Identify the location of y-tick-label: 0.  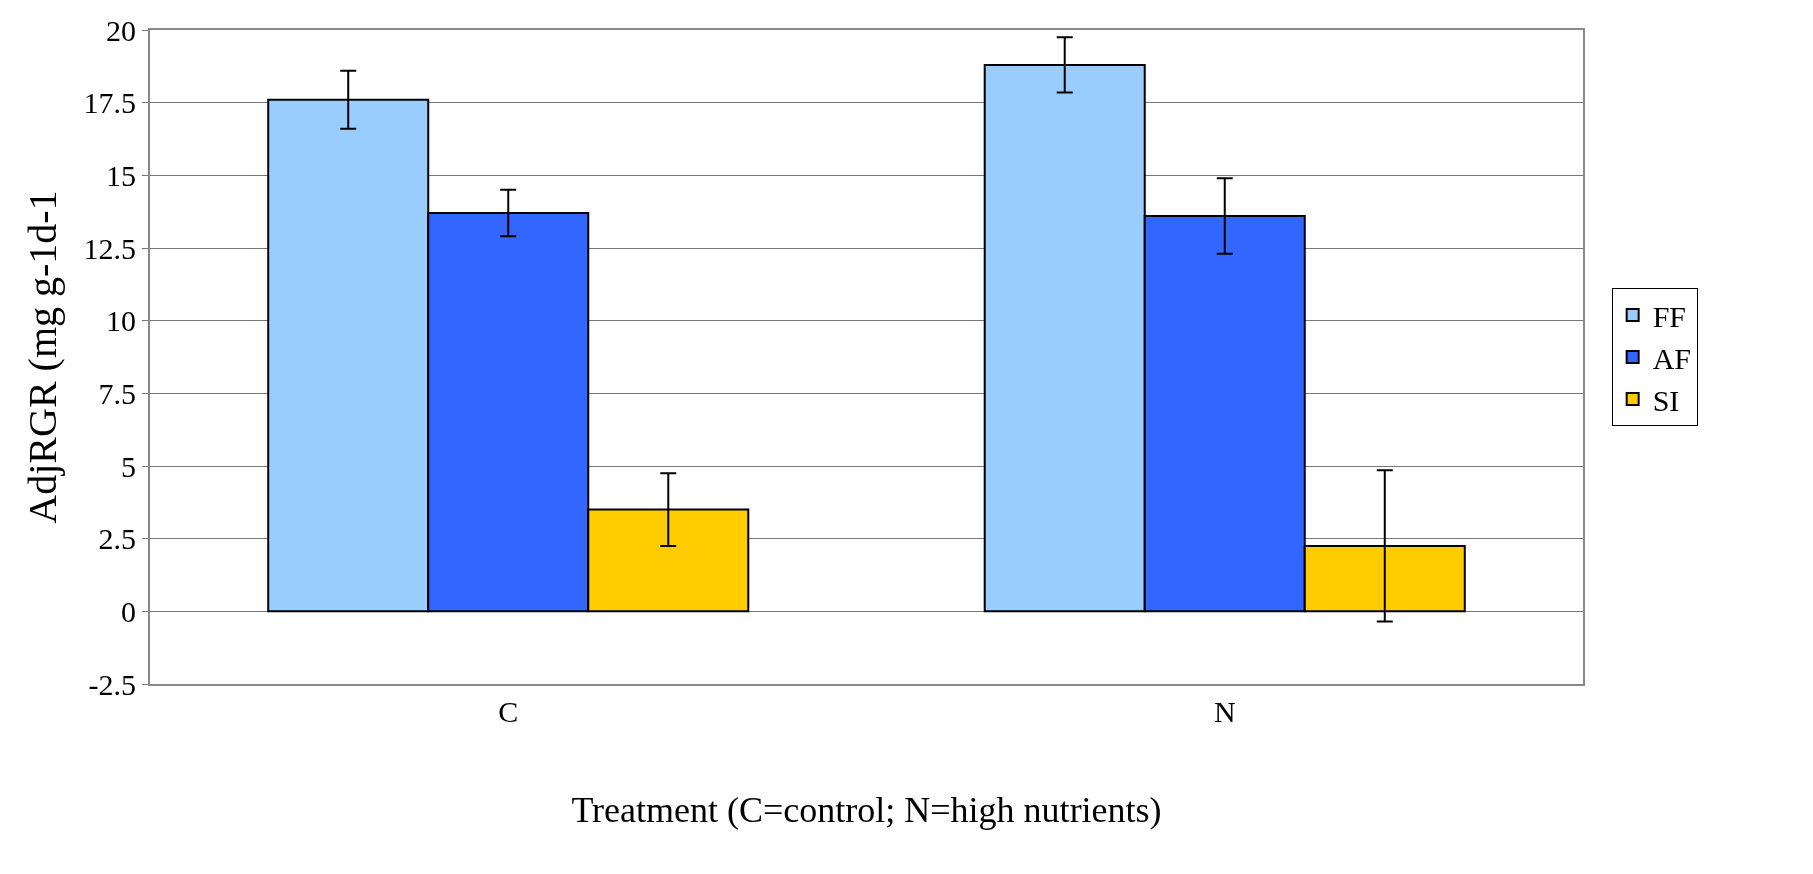
(128, 611).